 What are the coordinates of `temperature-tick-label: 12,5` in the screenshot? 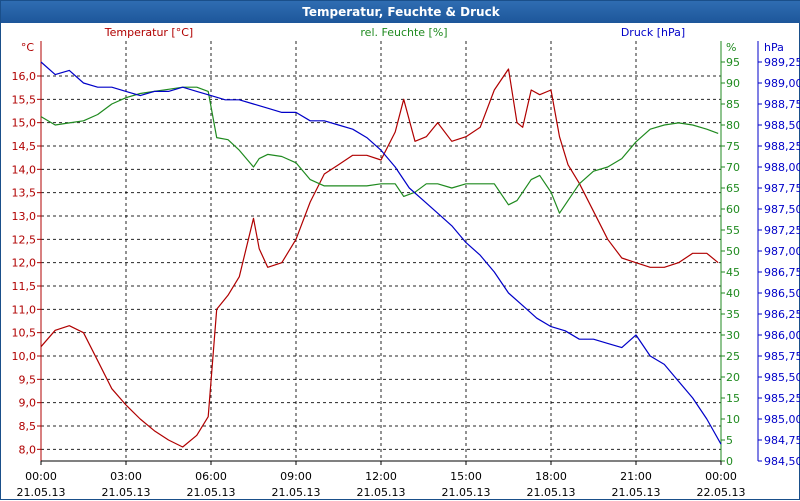 It's located at (24, 239).